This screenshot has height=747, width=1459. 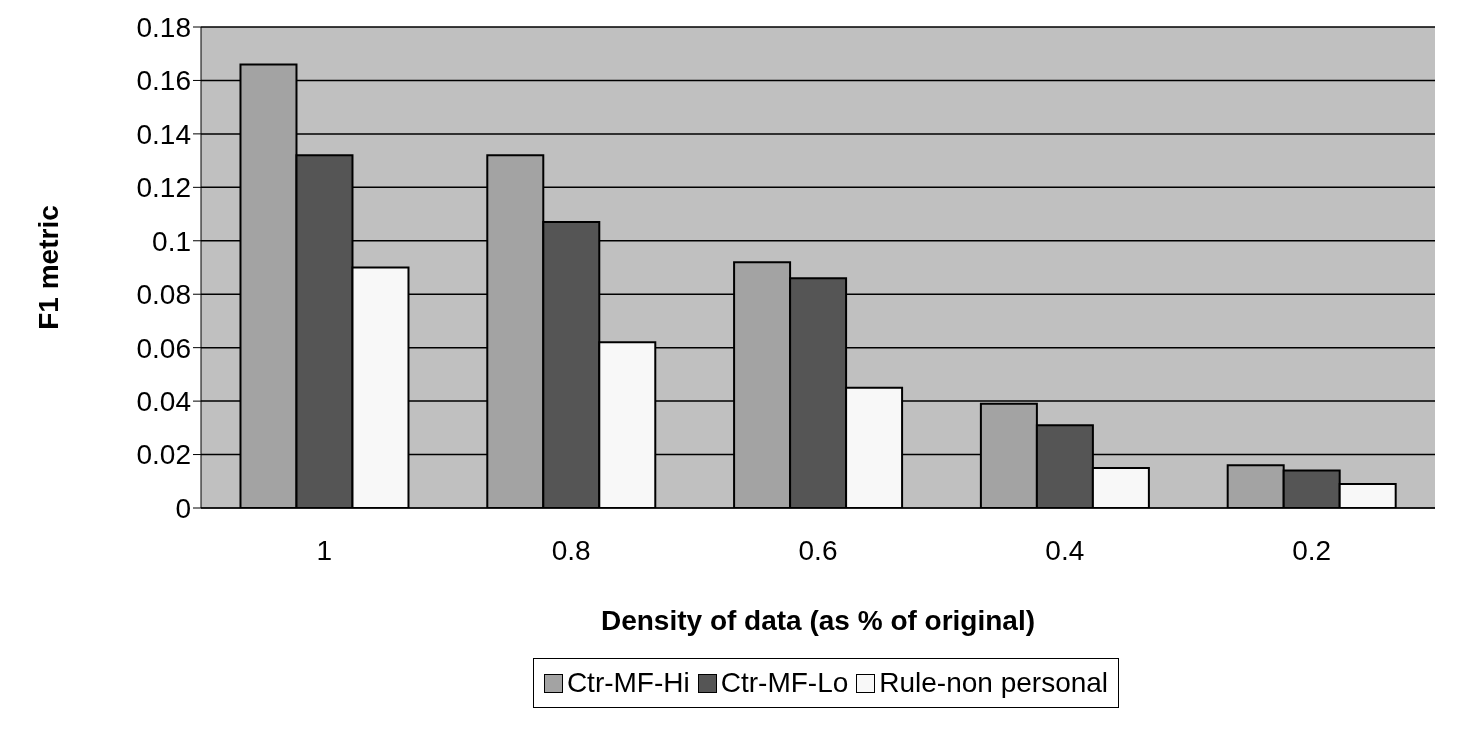 What do you see at coordinates (163, 27) in the screenshot?
I see `y-tick-label: 0.18` at bounding box center [163, 27].